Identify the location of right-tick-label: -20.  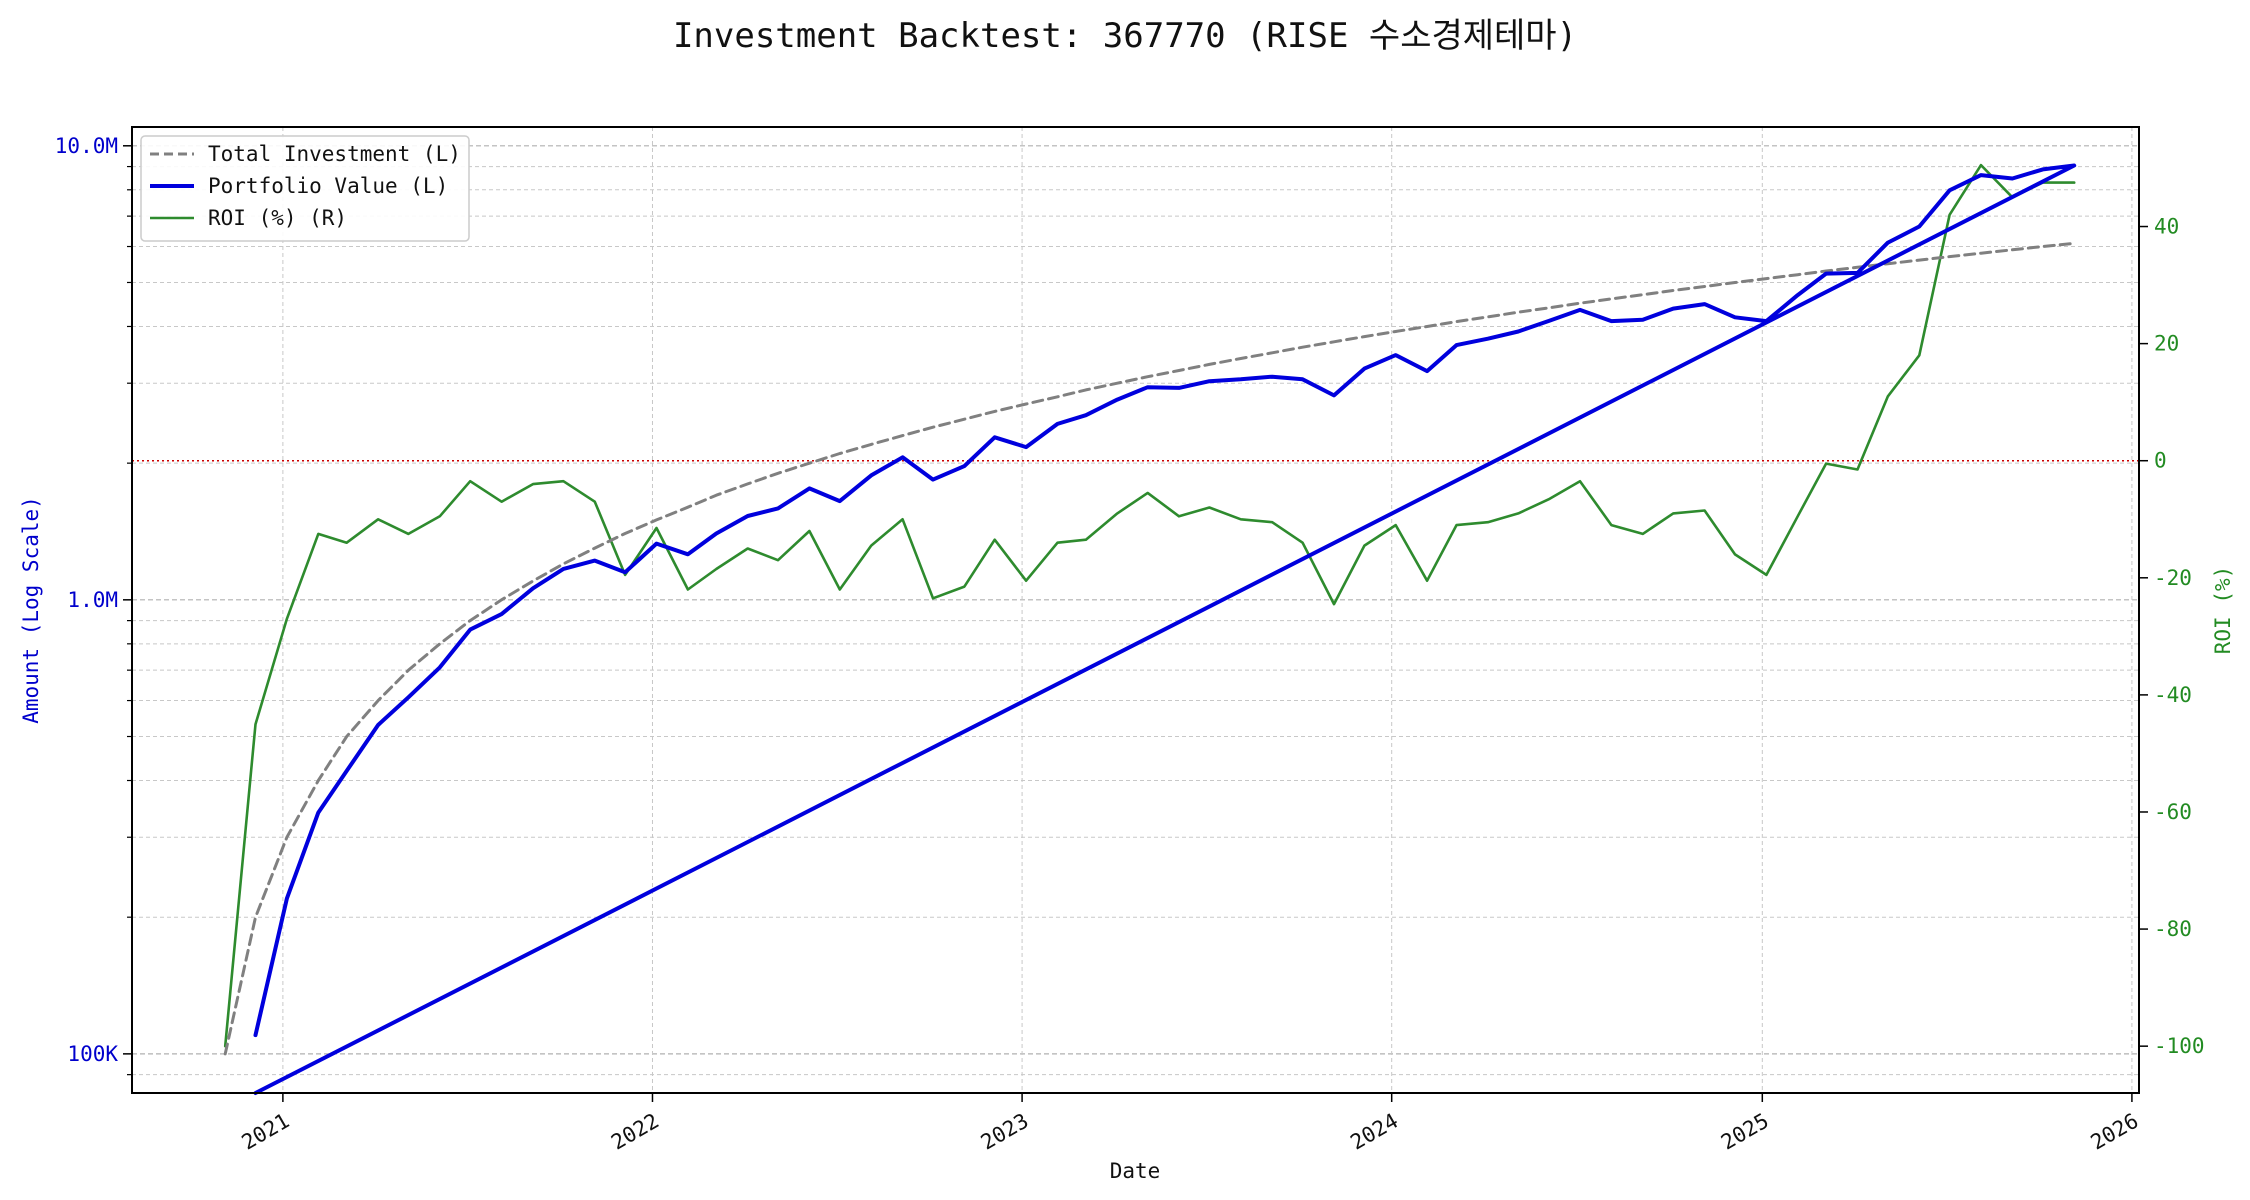
(2173, 578).